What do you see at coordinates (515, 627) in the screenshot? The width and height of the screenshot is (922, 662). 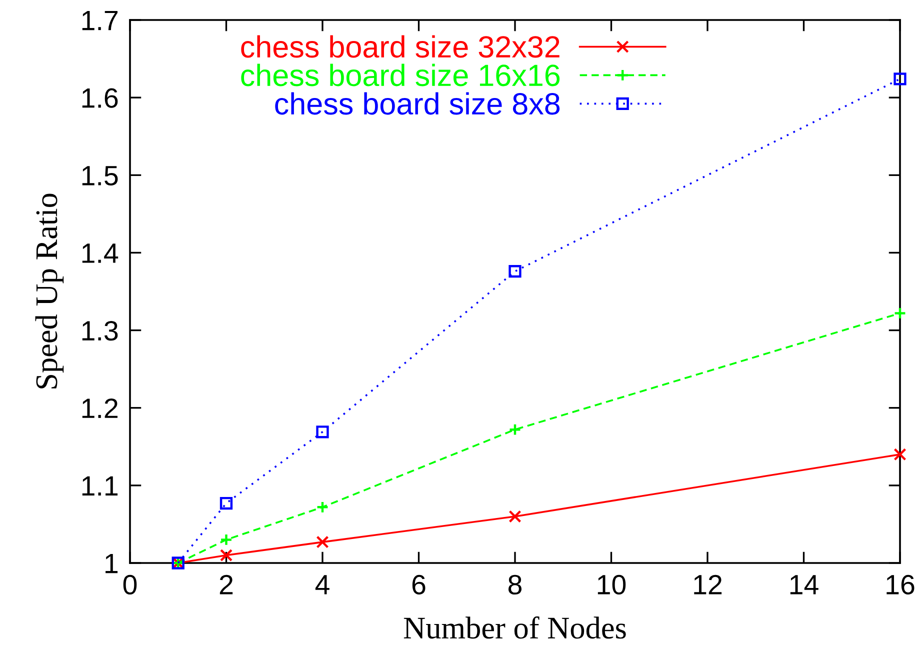 I see `x-axis-title: Number of Nodes` at bounding box center [515, 627].